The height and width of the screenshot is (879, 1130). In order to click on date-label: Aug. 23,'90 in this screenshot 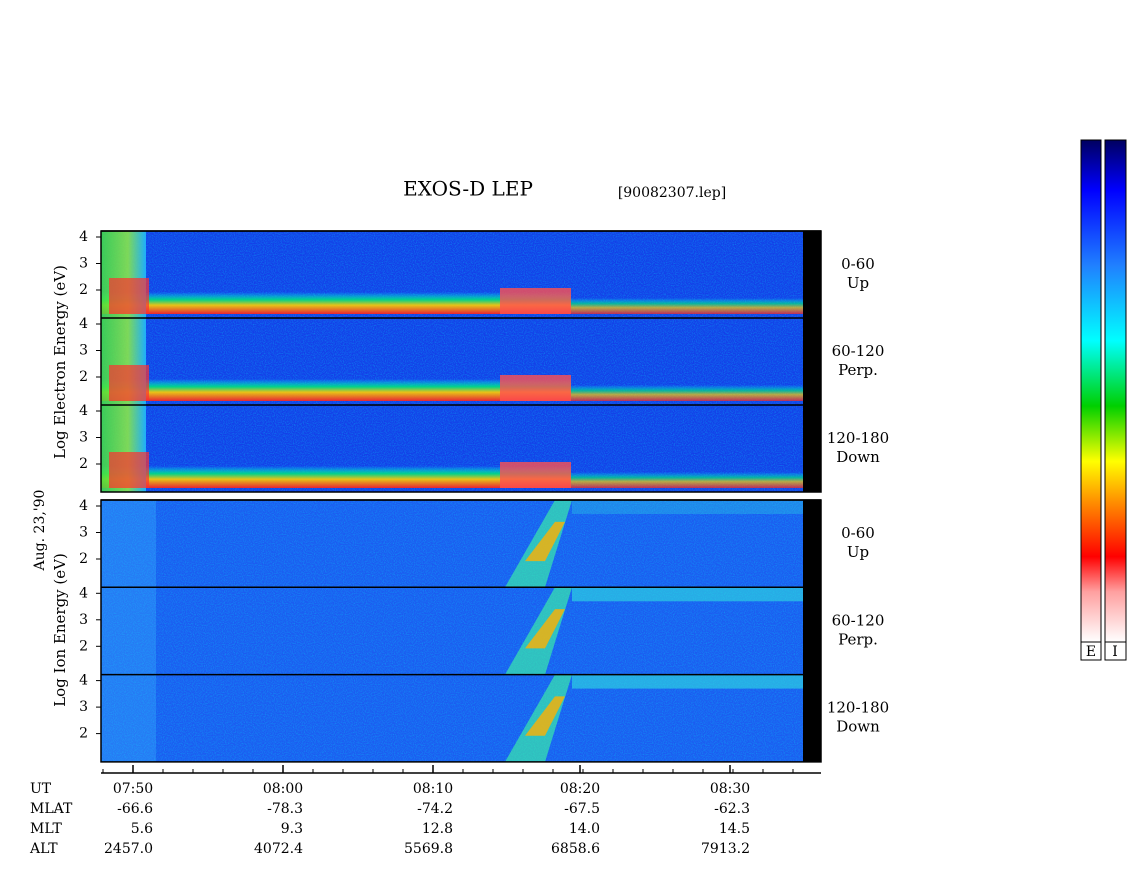, I will do `click(40, 531)`.